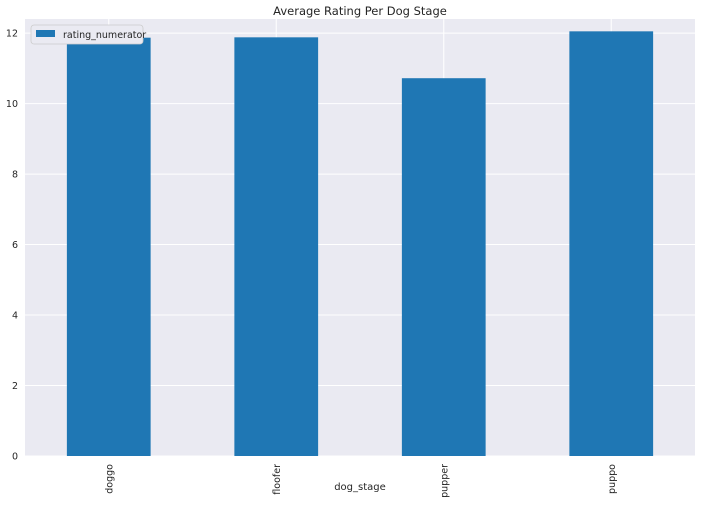 The height and width of the screenshot is (514, 702). Describe the element at coordinates (15, 245) in the screenshot. I see `y-tick-label: 6` at that location.